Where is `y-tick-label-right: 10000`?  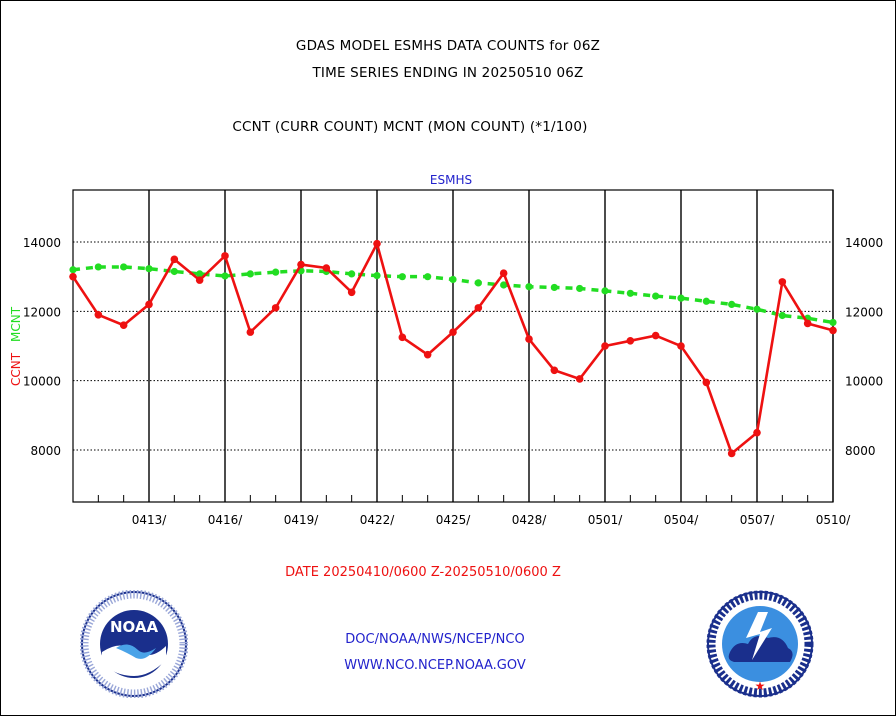 y-tick-label-right: 10000 is located at coordinates (864, 382).